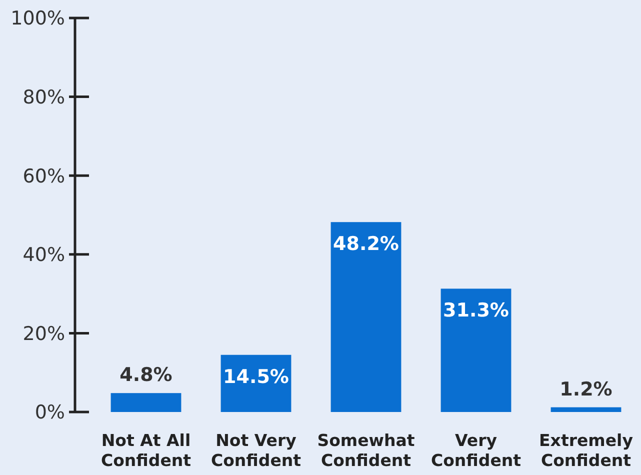 The image size is (641, 475). What do you see at coordinates (586, 450) in the screenshot?
I see `x-tick-label: Extremely Confident` at bounding box center [586, 450].